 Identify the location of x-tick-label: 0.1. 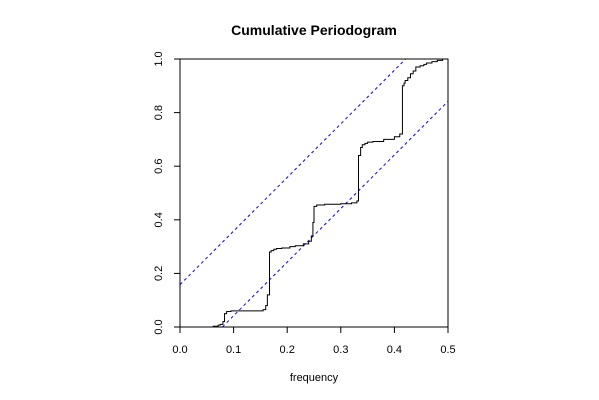
(233, 350).